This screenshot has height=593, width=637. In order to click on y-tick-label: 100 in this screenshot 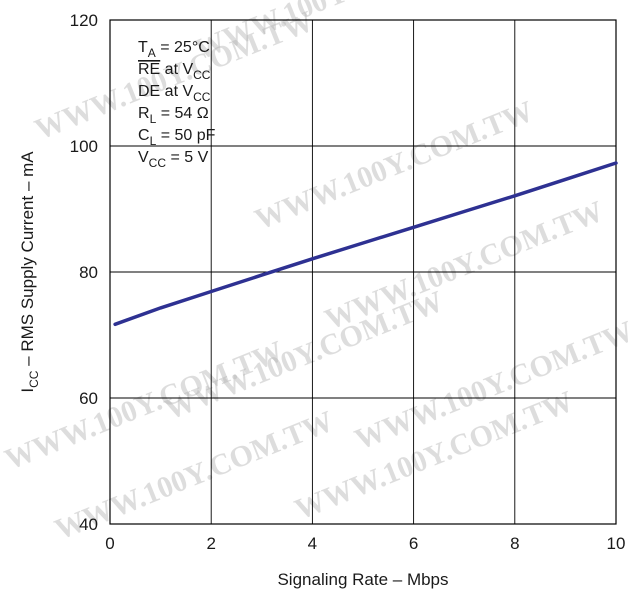, I will do `click(84, 146)`.